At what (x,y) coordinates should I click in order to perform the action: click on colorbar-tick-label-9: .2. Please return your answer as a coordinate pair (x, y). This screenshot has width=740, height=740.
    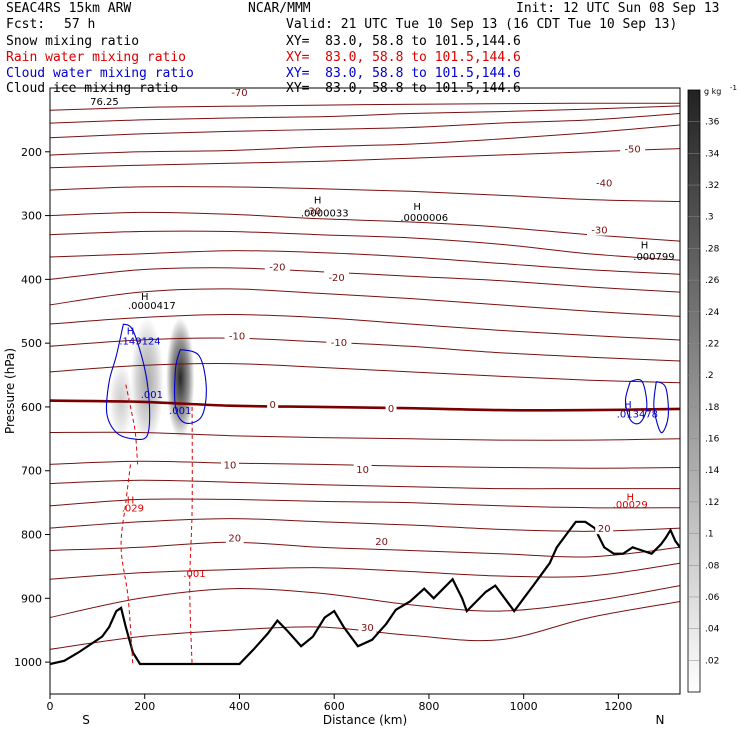
    Looking at the image, I should click on (709, 376).